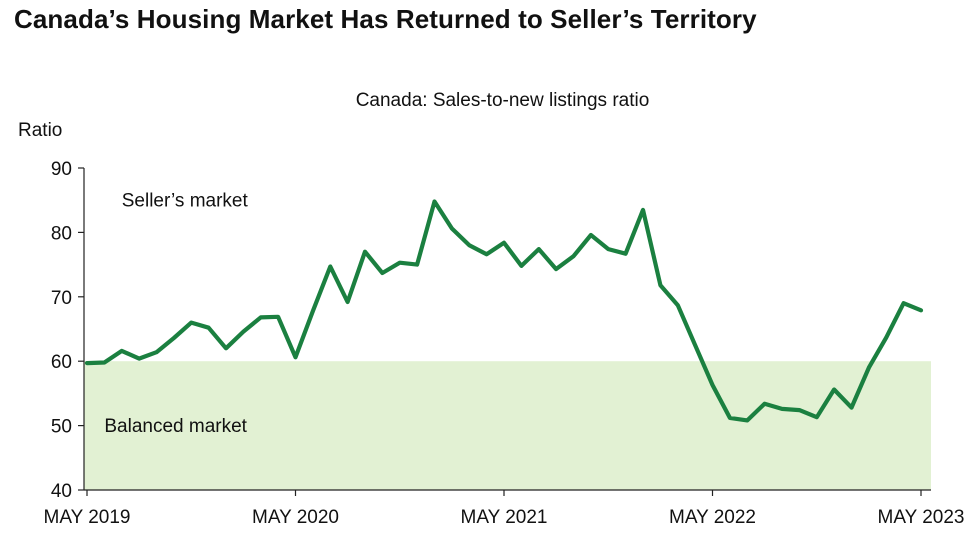 This screenshot has height=535, width=980. I want to click on y-tick-label: 50, so click(61, 427).